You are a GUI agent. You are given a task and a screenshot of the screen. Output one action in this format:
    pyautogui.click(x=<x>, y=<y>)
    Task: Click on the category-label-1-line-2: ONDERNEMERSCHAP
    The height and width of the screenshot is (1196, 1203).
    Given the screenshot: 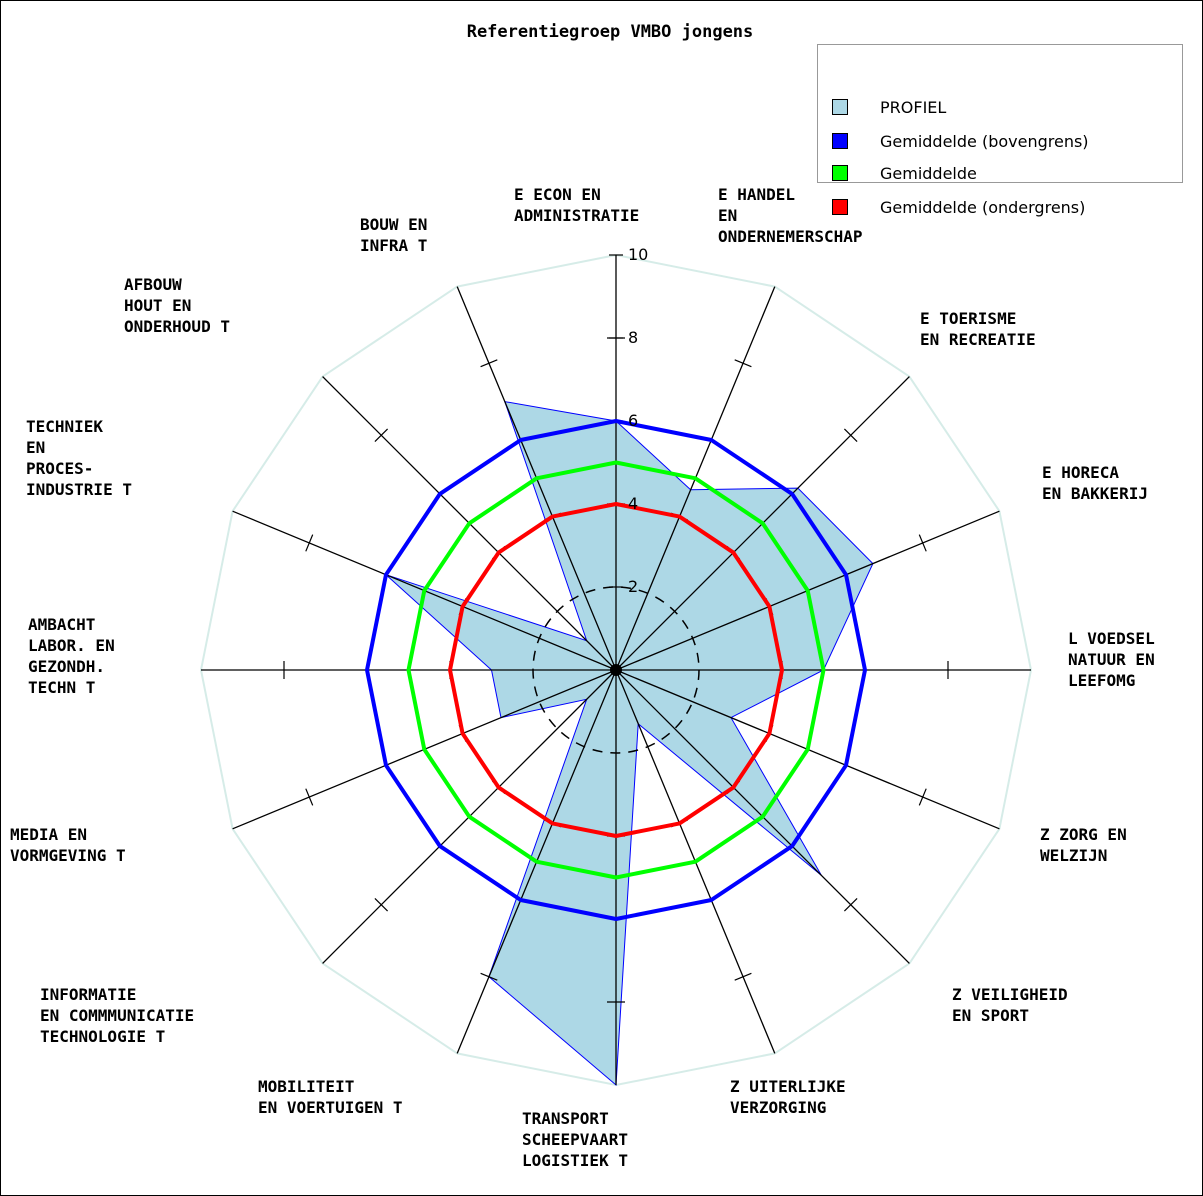 What is the action you would take?
    pyautogui.click(x=790, y=236)
    